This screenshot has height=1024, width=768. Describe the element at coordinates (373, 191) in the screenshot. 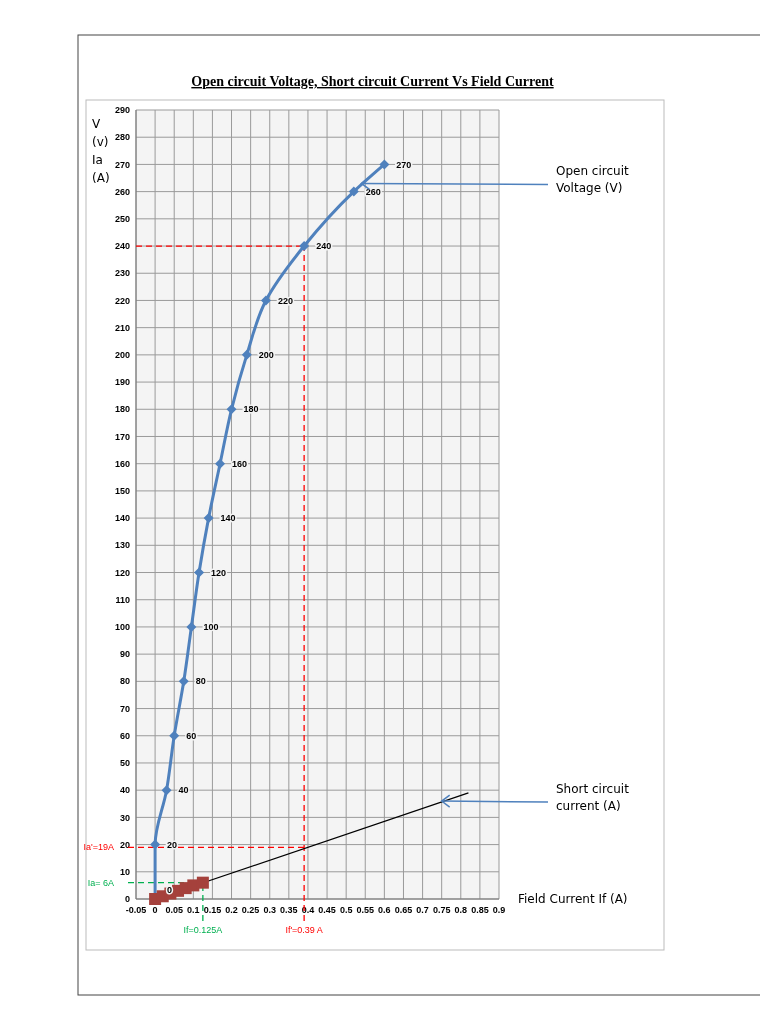

I see `data-label: 260` at that location.